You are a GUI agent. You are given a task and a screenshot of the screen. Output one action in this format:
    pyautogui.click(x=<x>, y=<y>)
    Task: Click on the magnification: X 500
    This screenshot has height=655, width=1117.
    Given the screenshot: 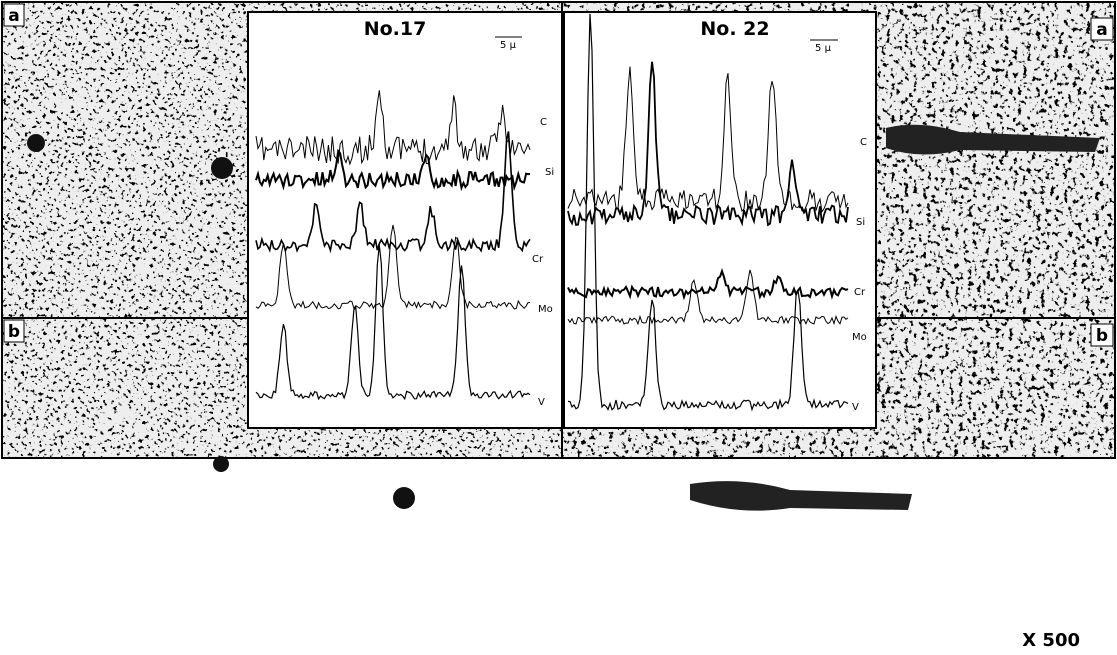 What is the action you would take?
    pyautogui.click(x=1051, y=640)
    